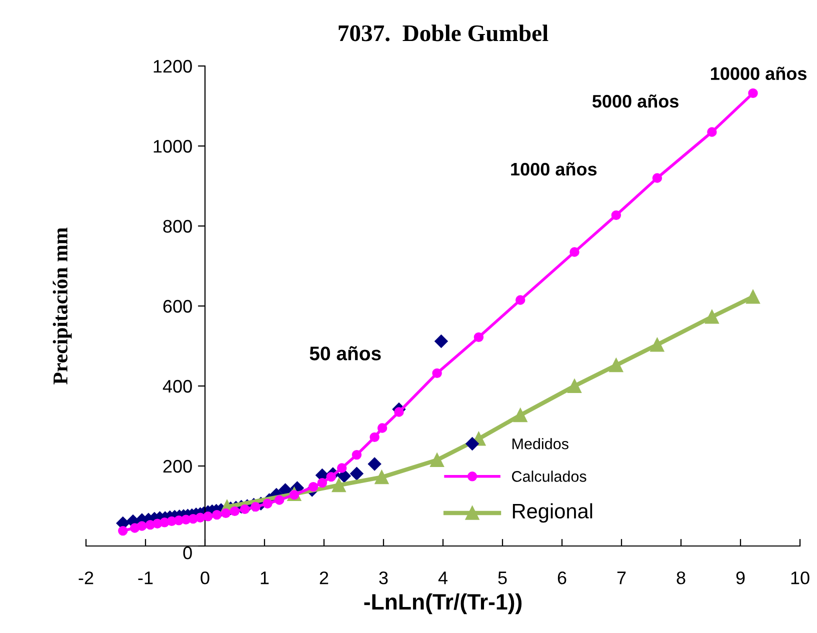 The height and width of the screenshot is (633, 817). What do you see at coordinates (187, 553) in the screenshot?
I see `y-tick-label: 0` at bounding box center [187, 553].